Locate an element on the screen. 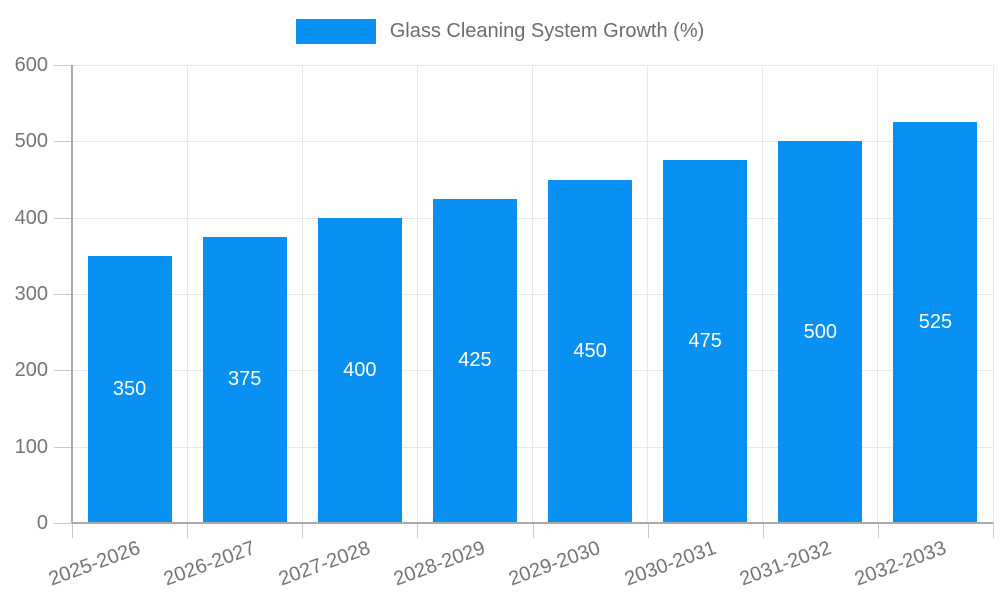 The image size is (1000, 600). bar-2031-2032: 500 is located at coordinates (820, 332).